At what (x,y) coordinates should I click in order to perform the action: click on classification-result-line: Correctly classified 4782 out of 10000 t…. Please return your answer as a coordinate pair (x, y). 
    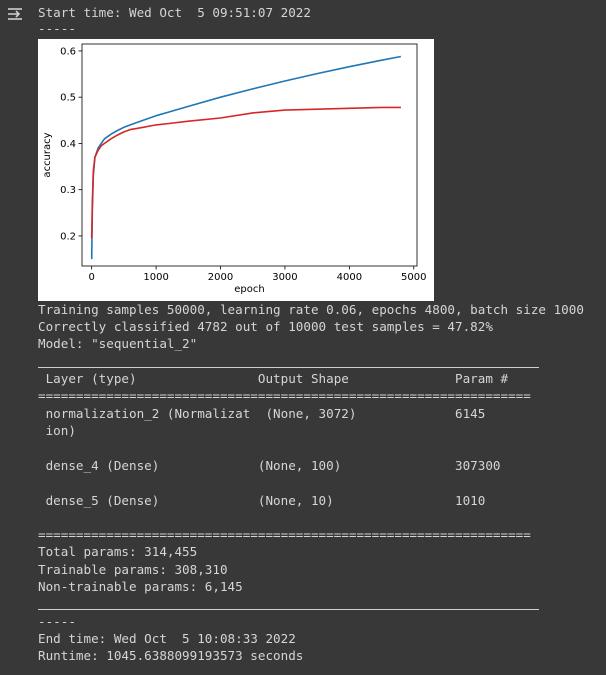
    Looking at the image, I should click on (265, 326).